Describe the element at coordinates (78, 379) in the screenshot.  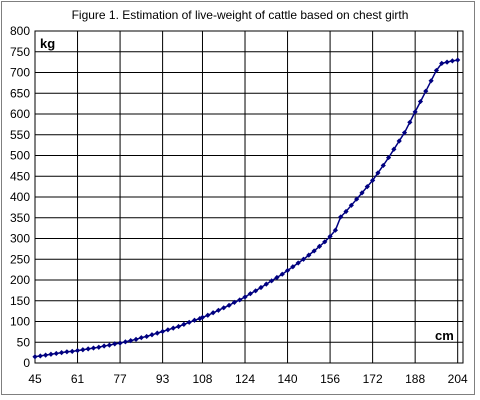
I see `x-tick-label: 61` at that location.